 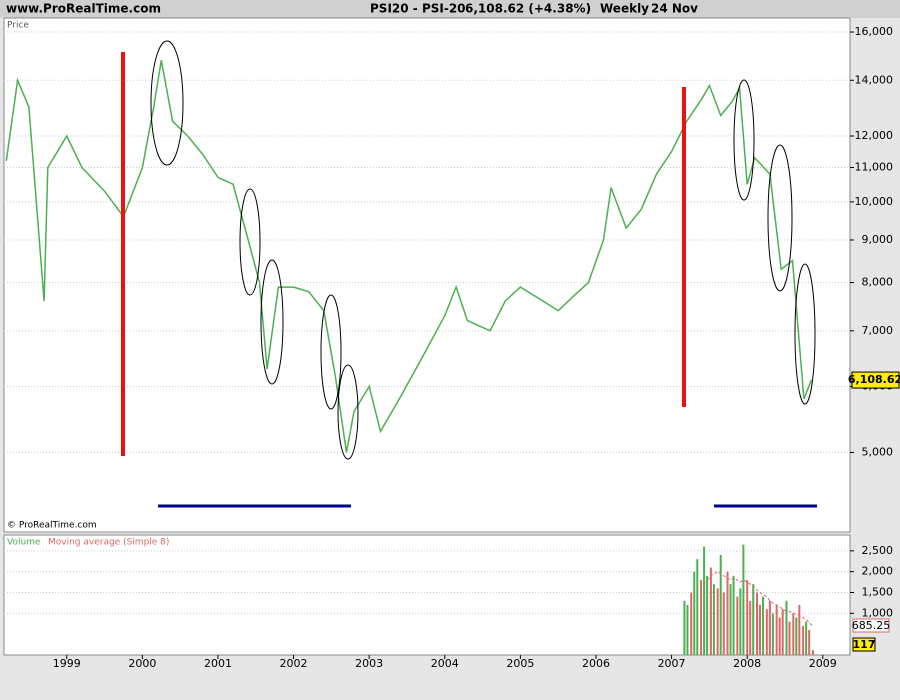 I want to click on y-tick-label: 7,000, so click(x=878, y=330).